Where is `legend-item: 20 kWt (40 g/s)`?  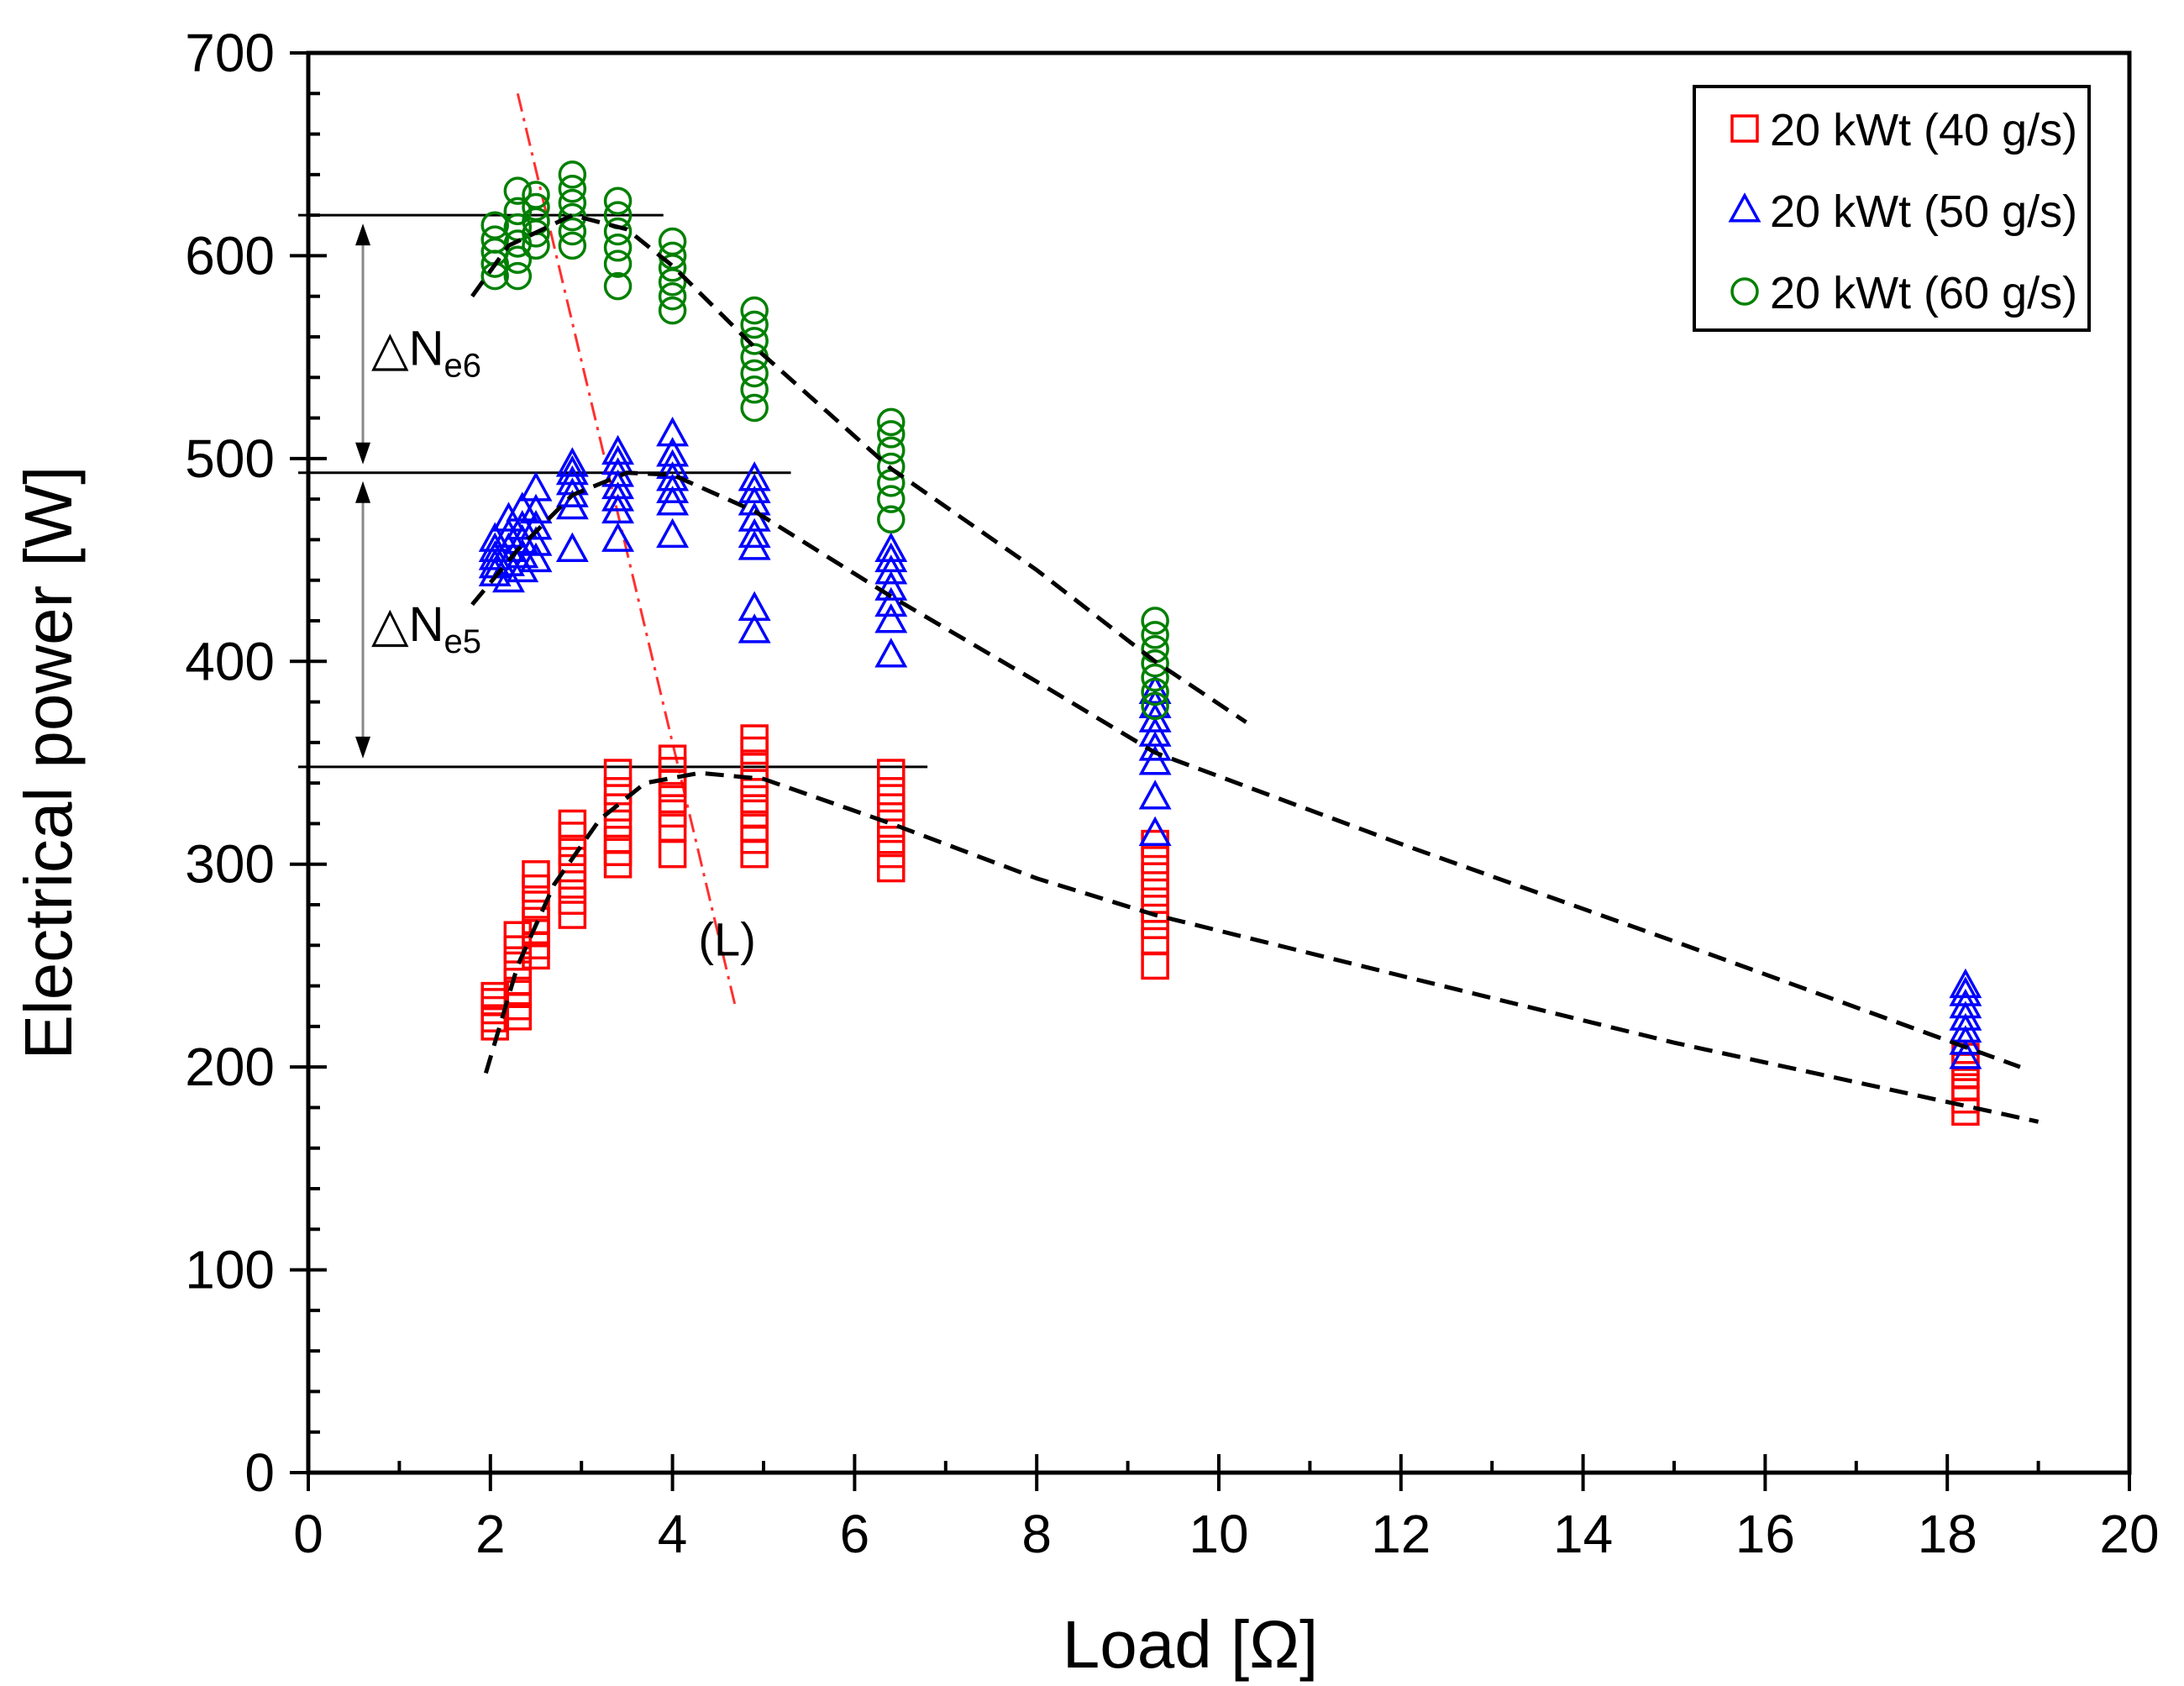
legend-item: 20 kWt (40 g/s) is located at coordinates (1903, 130).